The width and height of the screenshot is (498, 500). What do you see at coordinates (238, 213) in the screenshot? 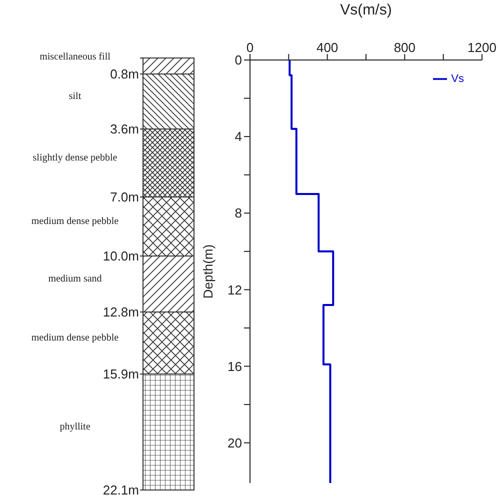
I see `y-tick-label: 8` at bounding box center [238, 213].